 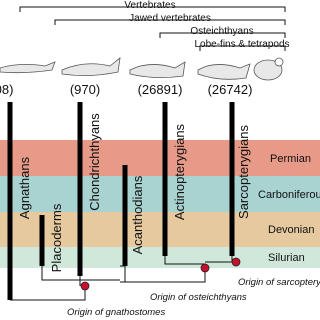 I want to click on species-count: (970), so click(x=85, y=89).